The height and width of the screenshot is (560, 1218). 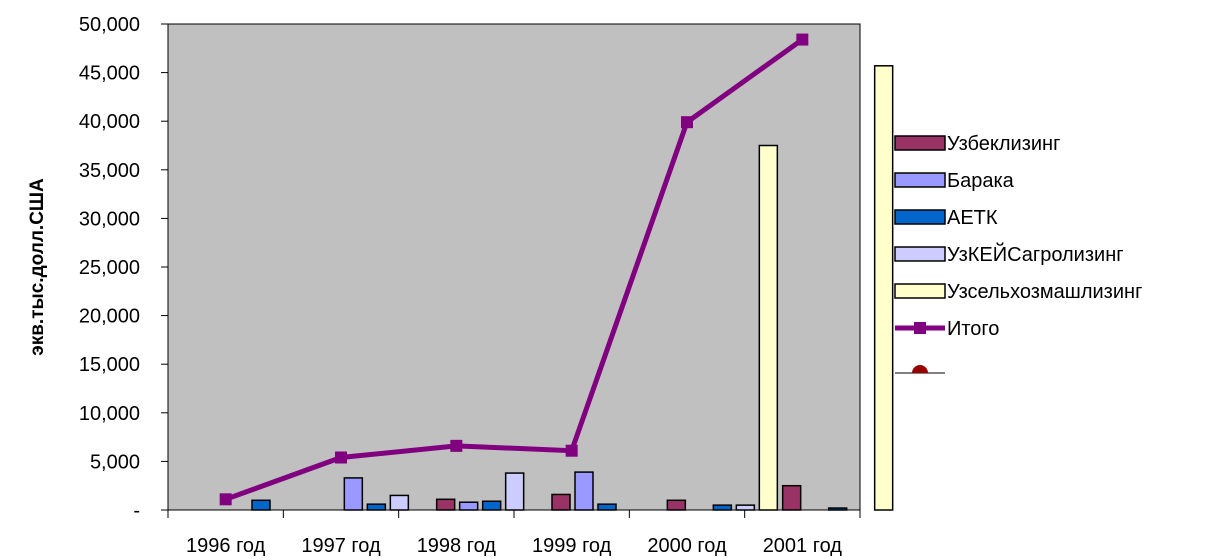 I want to click on legend-label: Узбеклизинг, so click(x=1003, y=144).